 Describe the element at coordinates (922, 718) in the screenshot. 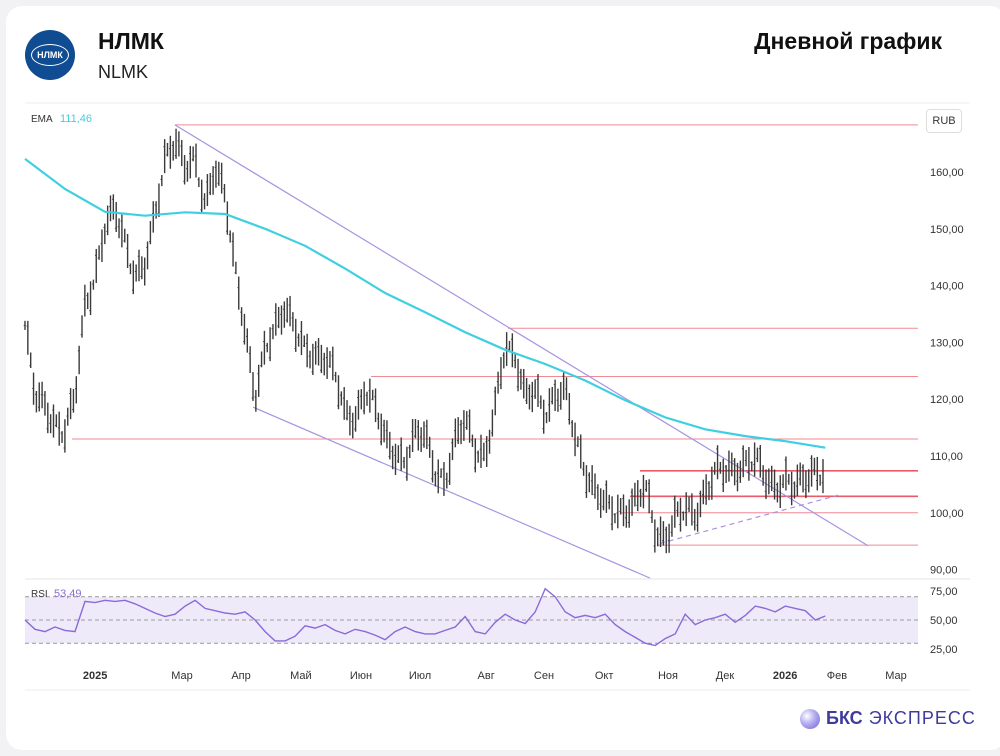

I see `brand-rest: ЭКСПРЕСС` at that location.